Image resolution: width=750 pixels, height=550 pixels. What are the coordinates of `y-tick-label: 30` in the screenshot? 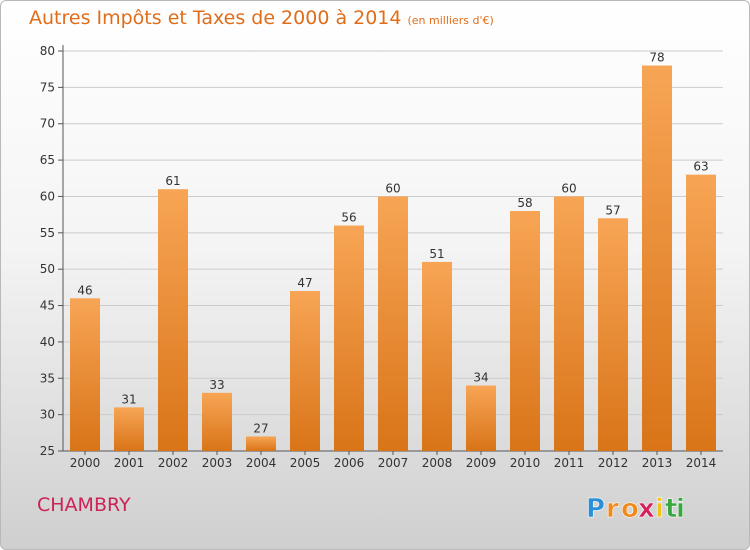 It's located at (47, 415).